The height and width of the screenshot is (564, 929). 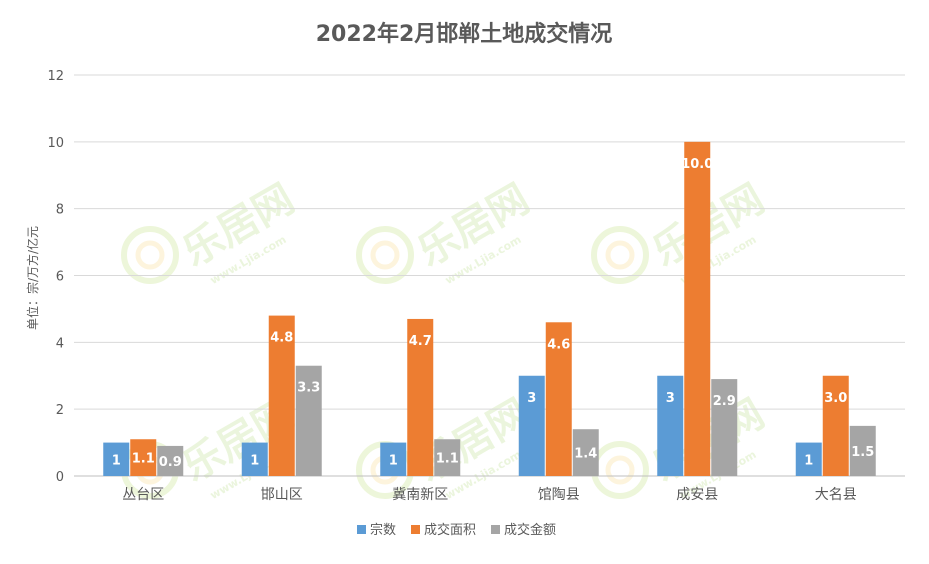 I want to click on legend-label: 成交金额, so click(x=530, y=530).